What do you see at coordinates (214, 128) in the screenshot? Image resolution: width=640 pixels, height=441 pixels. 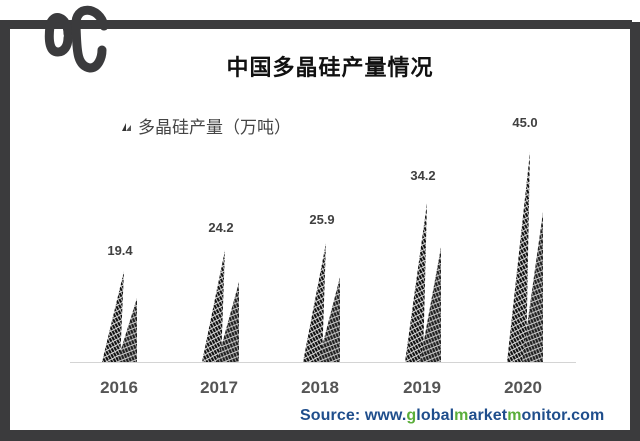 I see `legend-label: 多晶硅产量（万吨）` at bounding box center [214, 128].